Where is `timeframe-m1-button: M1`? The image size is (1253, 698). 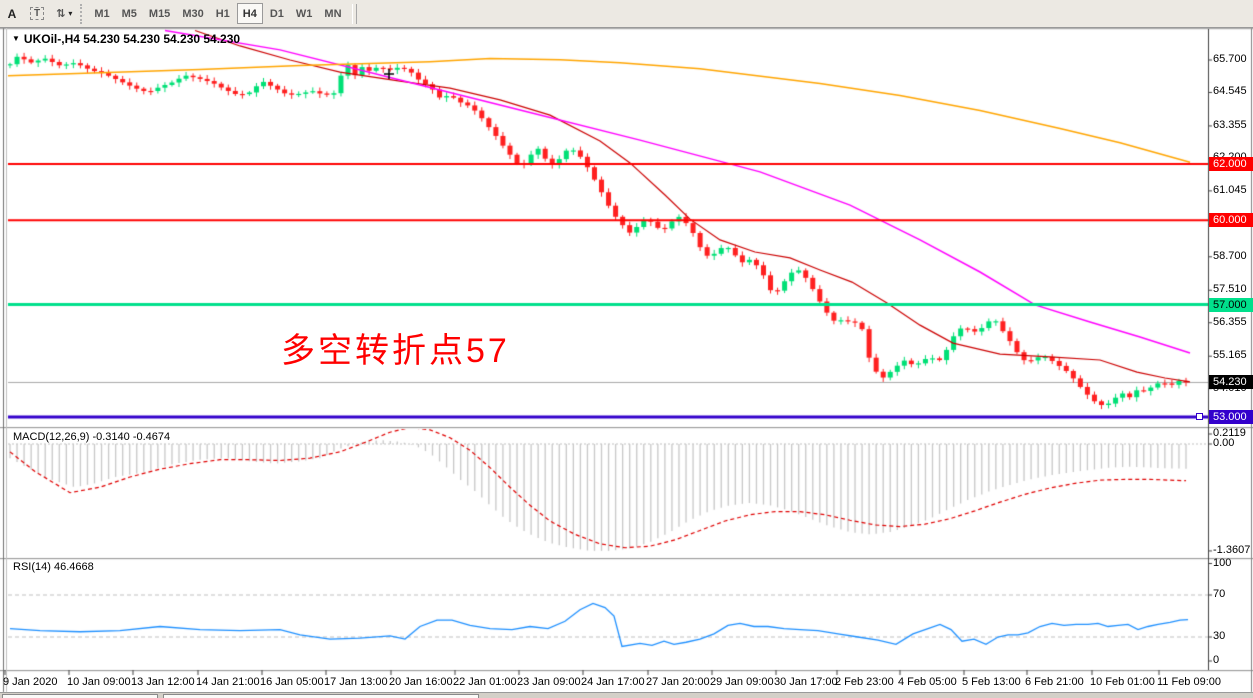
timeframe-m1-button: M1 is located at coordinates (102, 13).